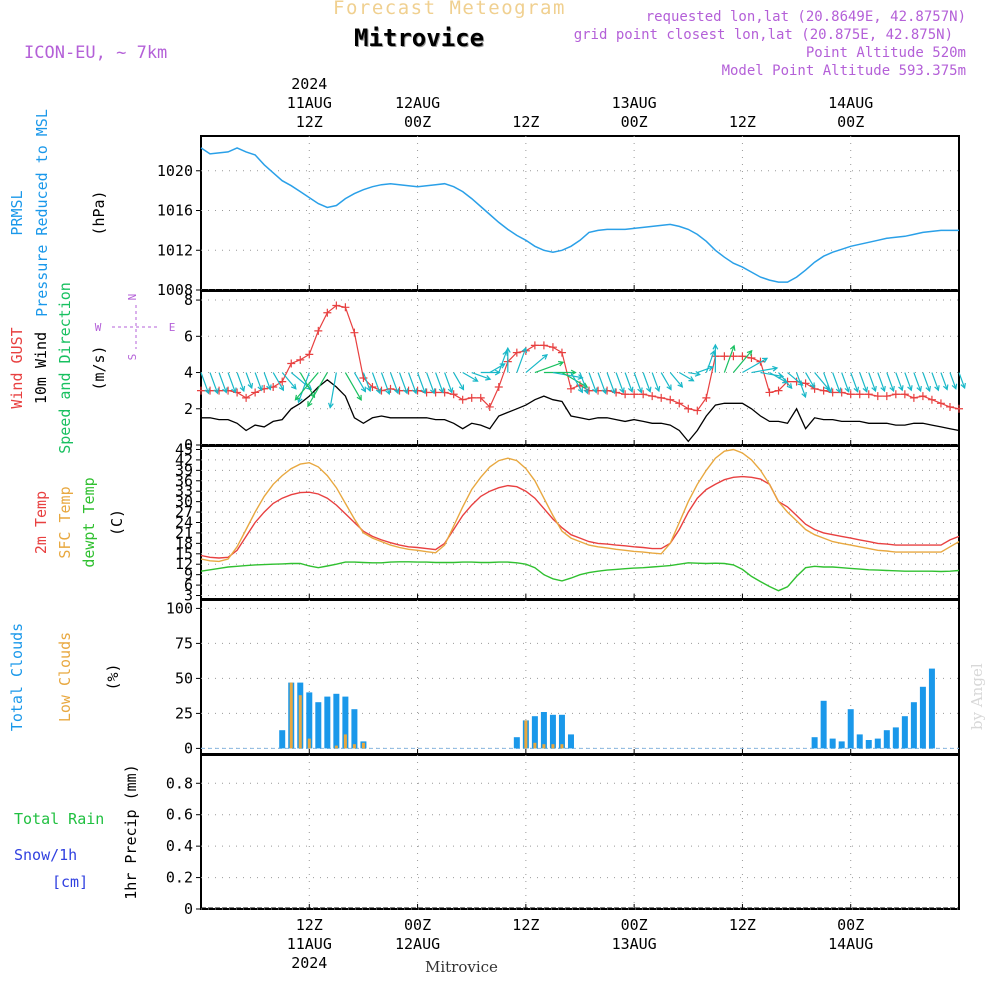 The height and width of the screenshot is (1000, 1000). What do you see at coordinates (184, 491) in the screenshot?
I see `y-tick-label: 33` at bounding box center [184, 491].